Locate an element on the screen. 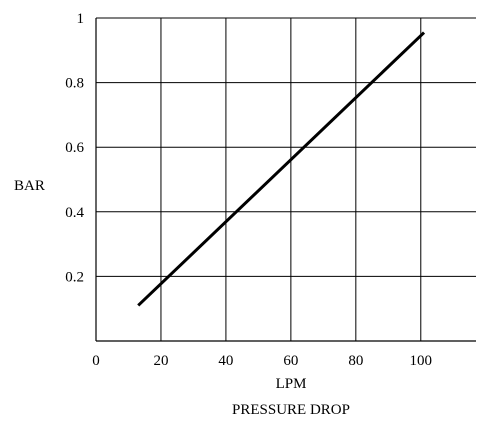  x-tick-label: 20 is located at coordinates (160, 361).